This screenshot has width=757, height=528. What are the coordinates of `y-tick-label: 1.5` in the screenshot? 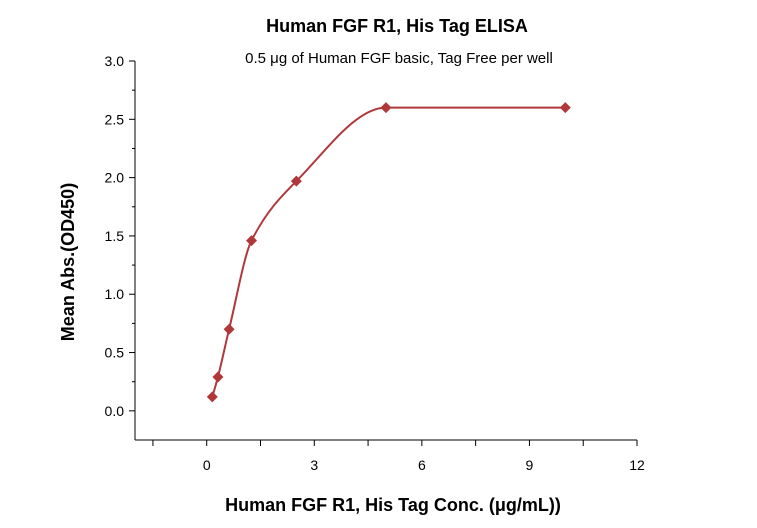 It's located at (115, 236).